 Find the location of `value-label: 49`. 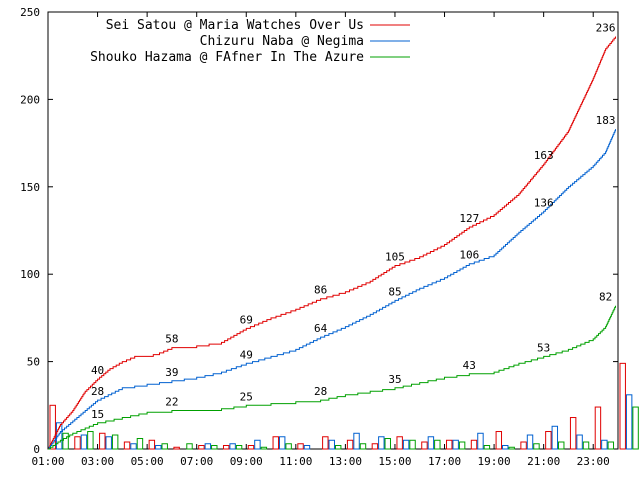

value-label: 49 is located at coordinates (246, 354).